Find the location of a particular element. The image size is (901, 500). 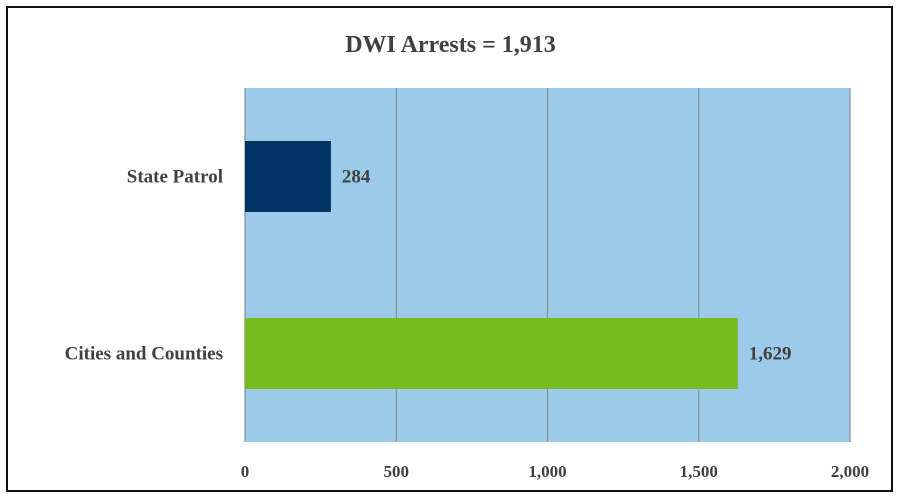

chart-title: DWI Arrests = 1,913 is located at coordinates (450, 45).